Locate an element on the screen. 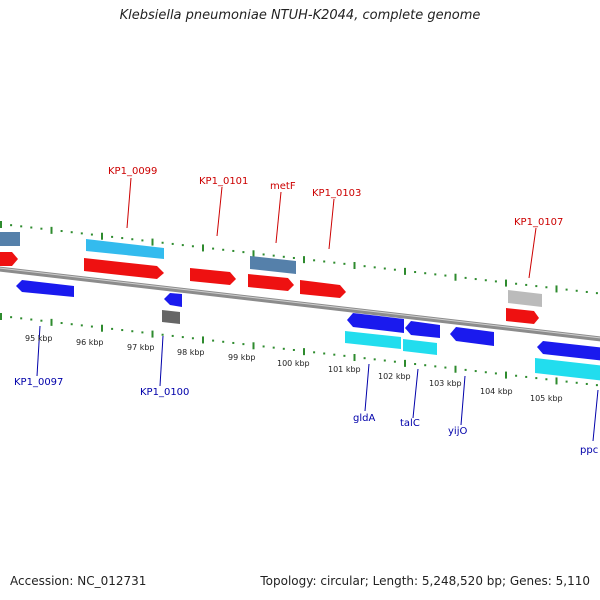  gene-label-kp1-0103: KP1_0103 is located at coordinates (336, 193).